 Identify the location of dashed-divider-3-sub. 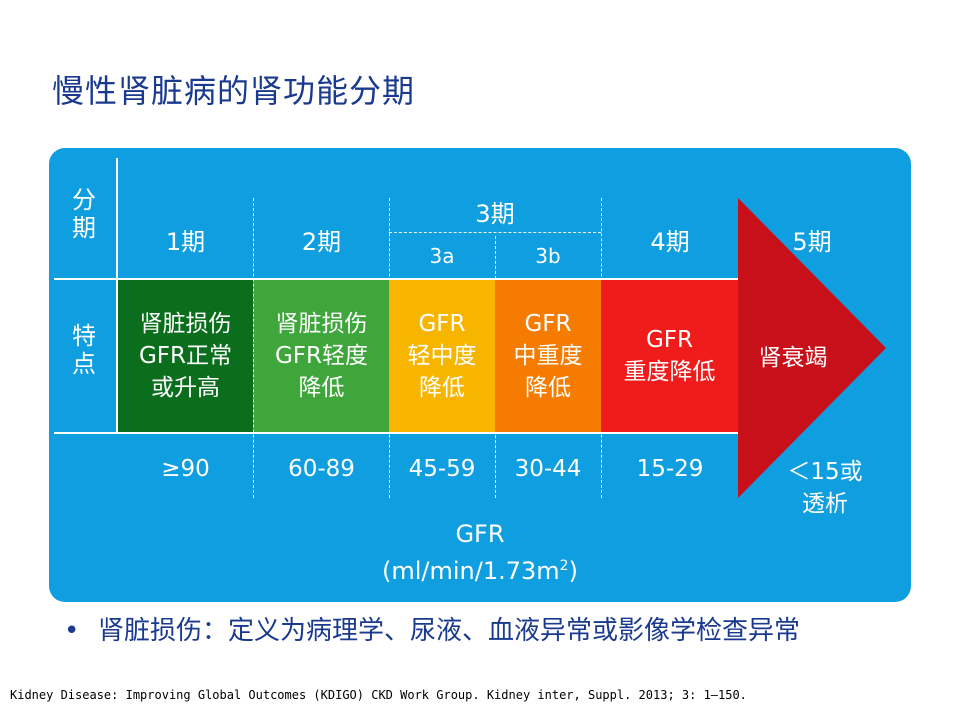
(495, 232).